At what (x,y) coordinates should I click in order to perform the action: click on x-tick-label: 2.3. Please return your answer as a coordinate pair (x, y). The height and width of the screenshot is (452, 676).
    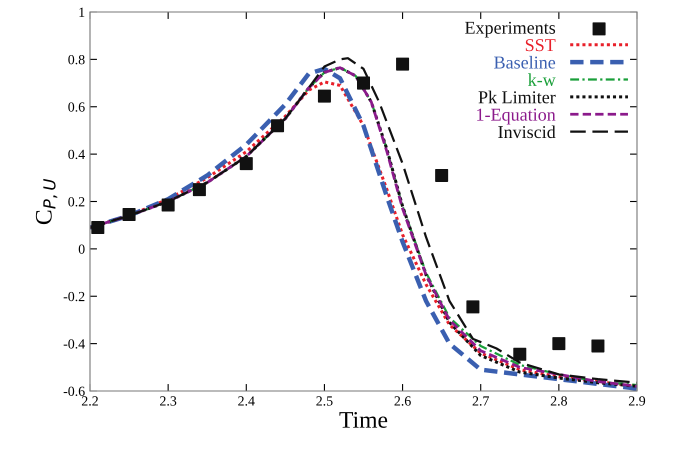
    Looking at the image, I should click on (168, 401).